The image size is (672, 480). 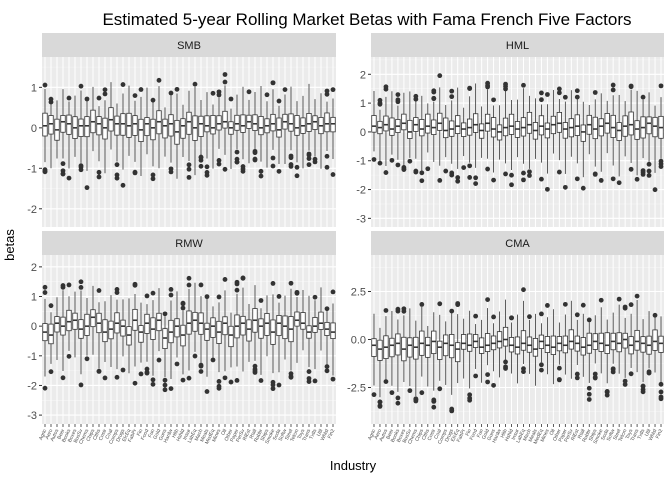 What do you see at coordinates (619, 140) in the screenshot?
I see `box-steel` at bounding box center [619, 140].